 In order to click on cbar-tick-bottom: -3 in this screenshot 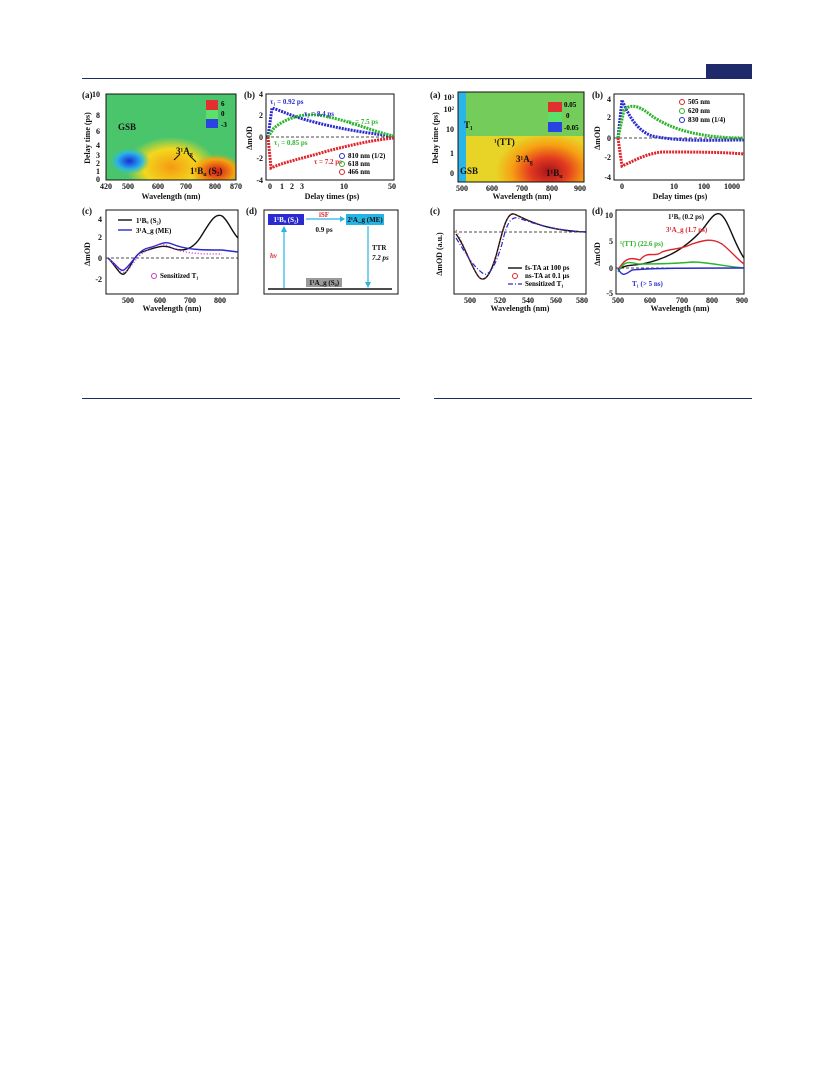, I will do `click(224, 125)`.